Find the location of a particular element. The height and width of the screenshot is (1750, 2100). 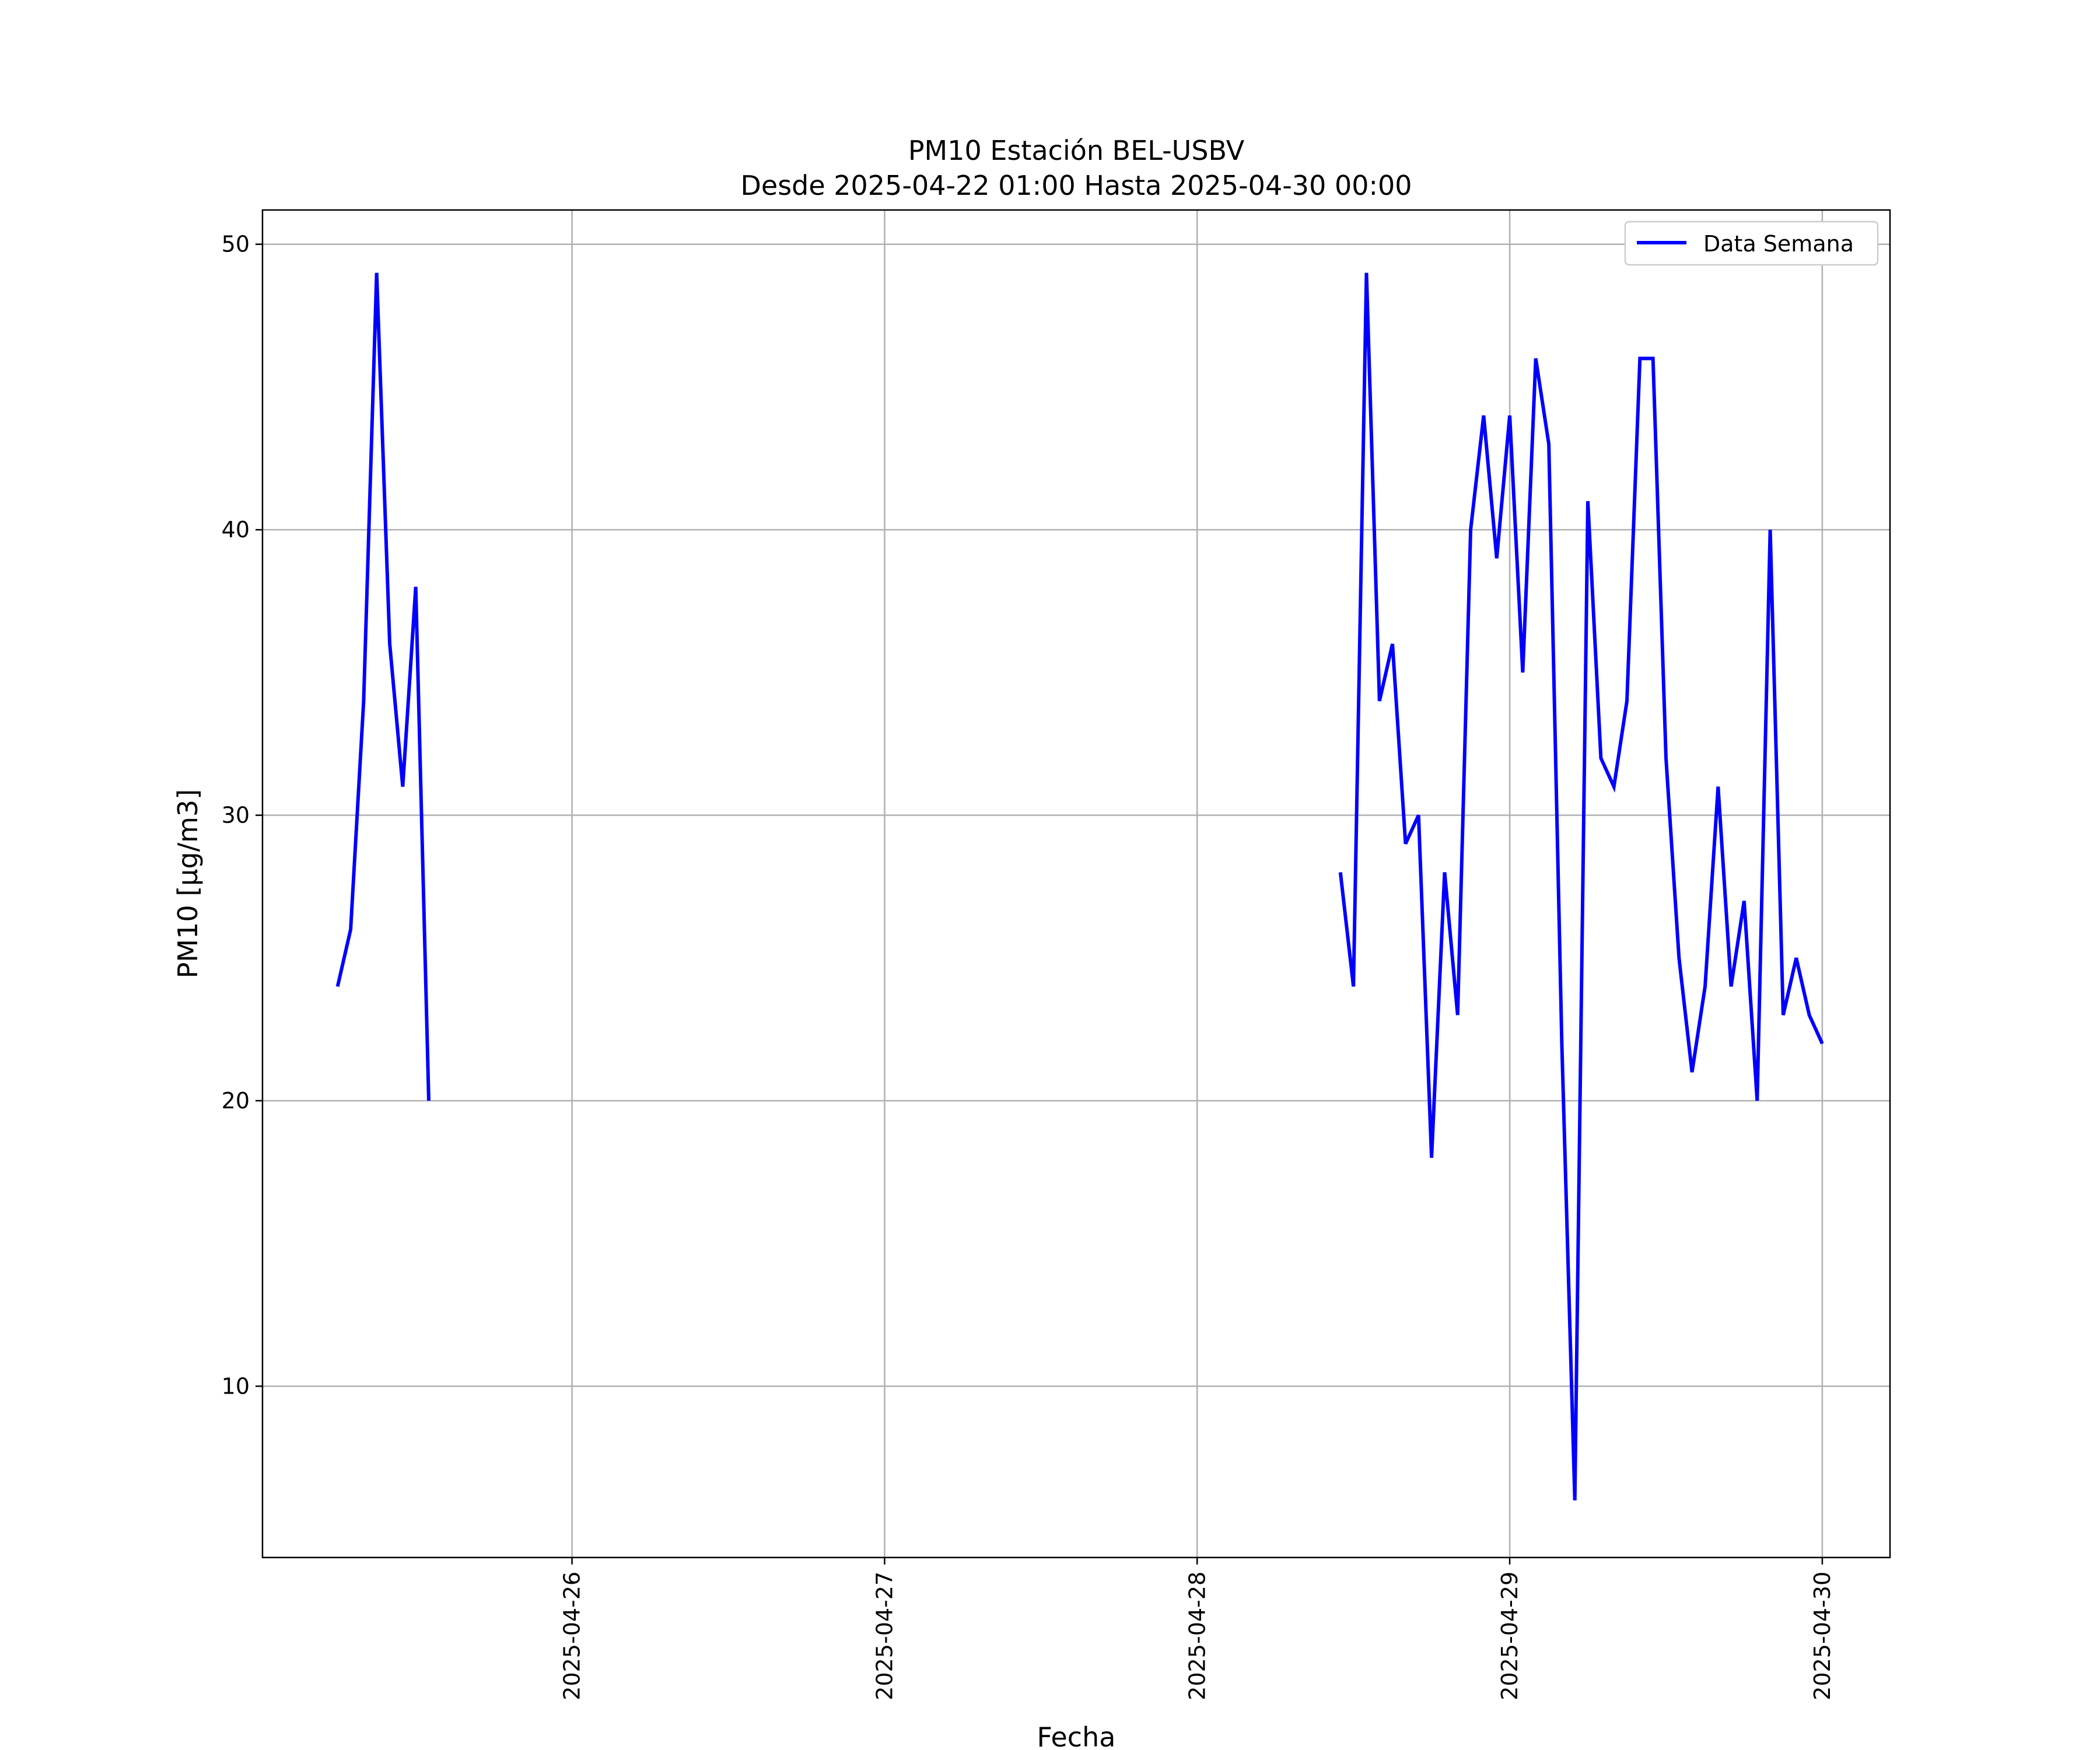

legend-box is located at coordinates (1751, 243).